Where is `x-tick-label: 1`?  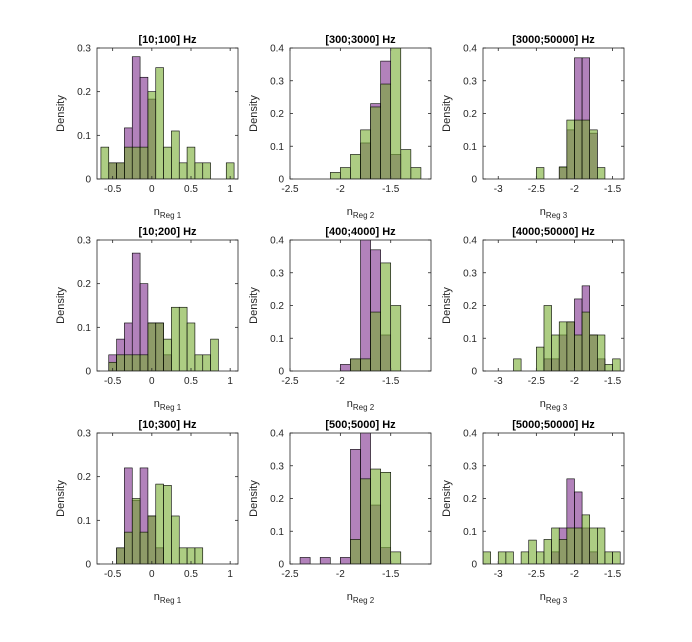 x-tick-label: 1 is located at coordinates (230, 189).